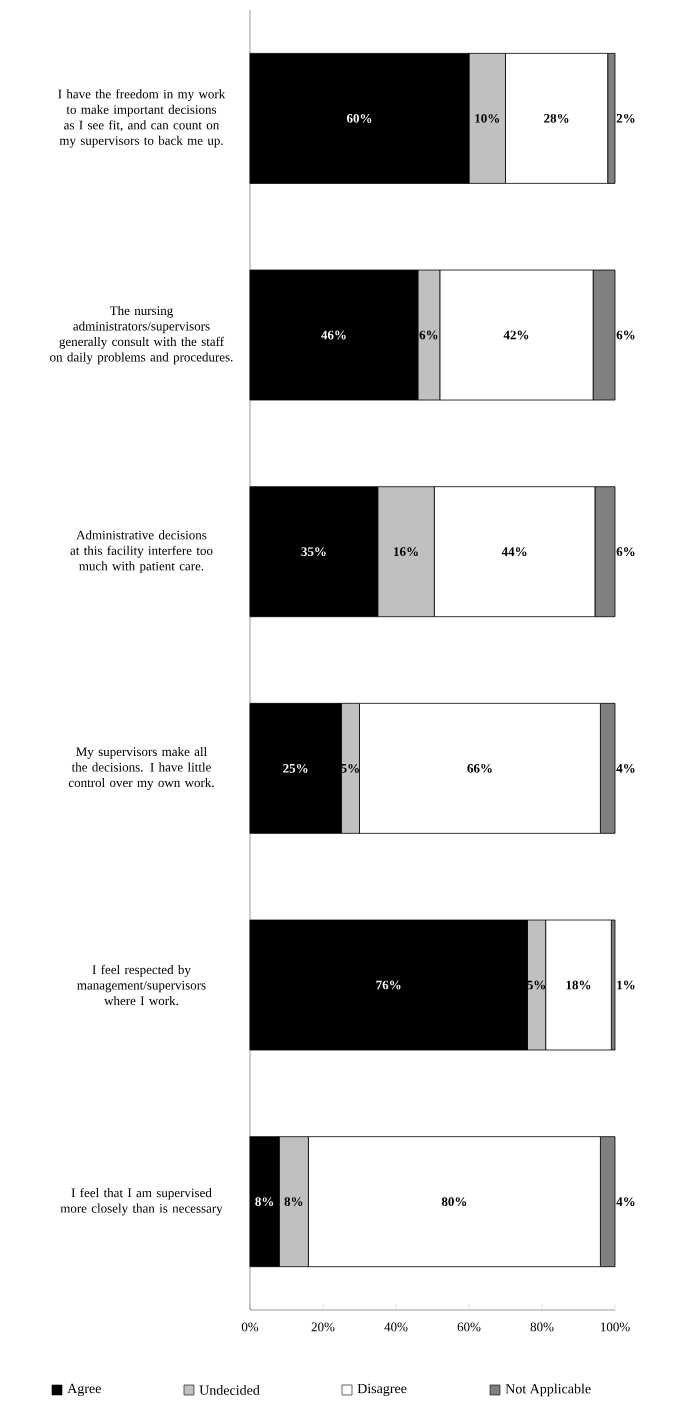 The width and height of the screenshot is (688, 1413). Describe the element at coordinates (388, 985) in the screenshot. I see `data-label: 76%` at that location.